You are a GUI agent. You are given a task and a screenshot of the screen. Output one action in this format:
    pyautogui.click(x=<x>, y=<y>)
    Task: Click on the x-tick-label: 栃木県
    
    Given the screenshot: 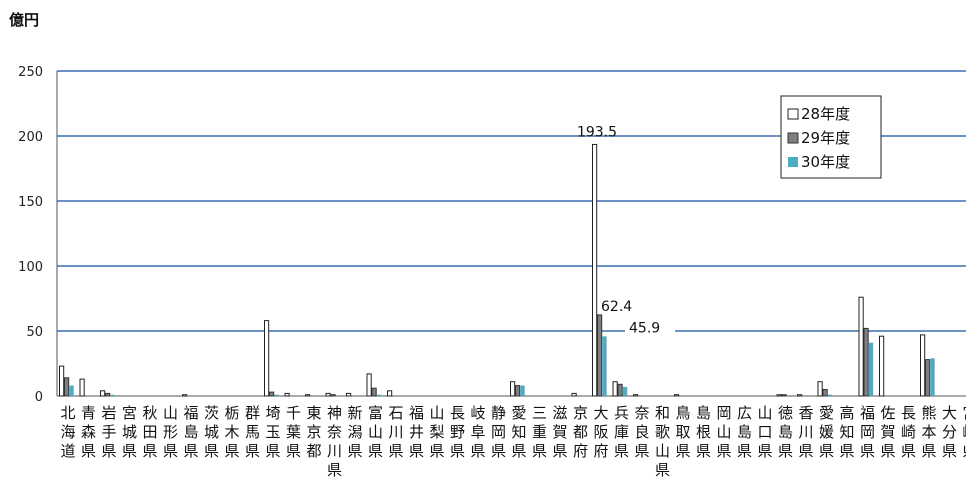 What is the action you would take?
    pyautogui.click(x=231, y=432)
    